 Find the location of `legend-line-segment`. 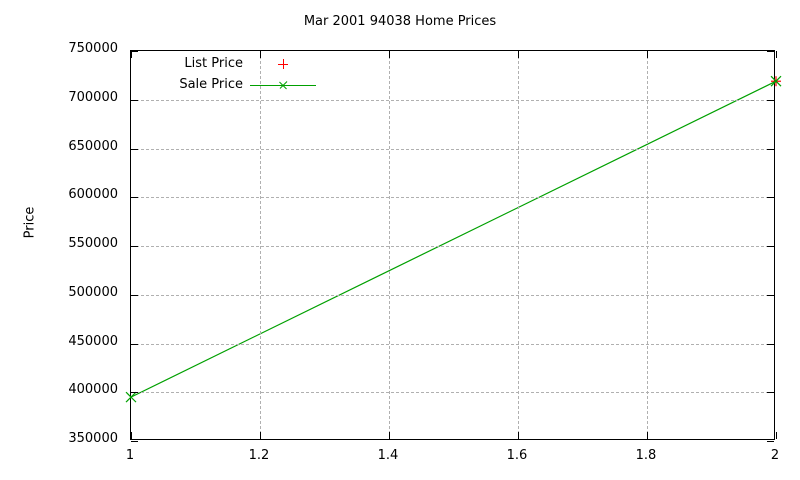

legend-line-segment is located at coordinates (283, 85).